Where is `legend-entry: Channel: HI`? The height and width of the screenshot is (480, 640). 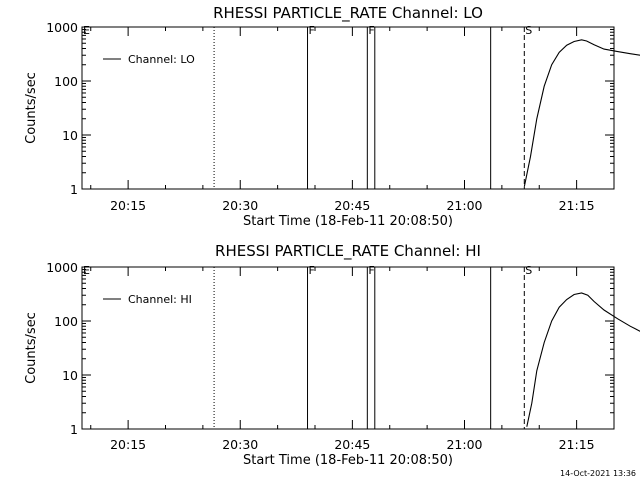
legend-entry: Channel: HI is located at coordinates (160, 299).